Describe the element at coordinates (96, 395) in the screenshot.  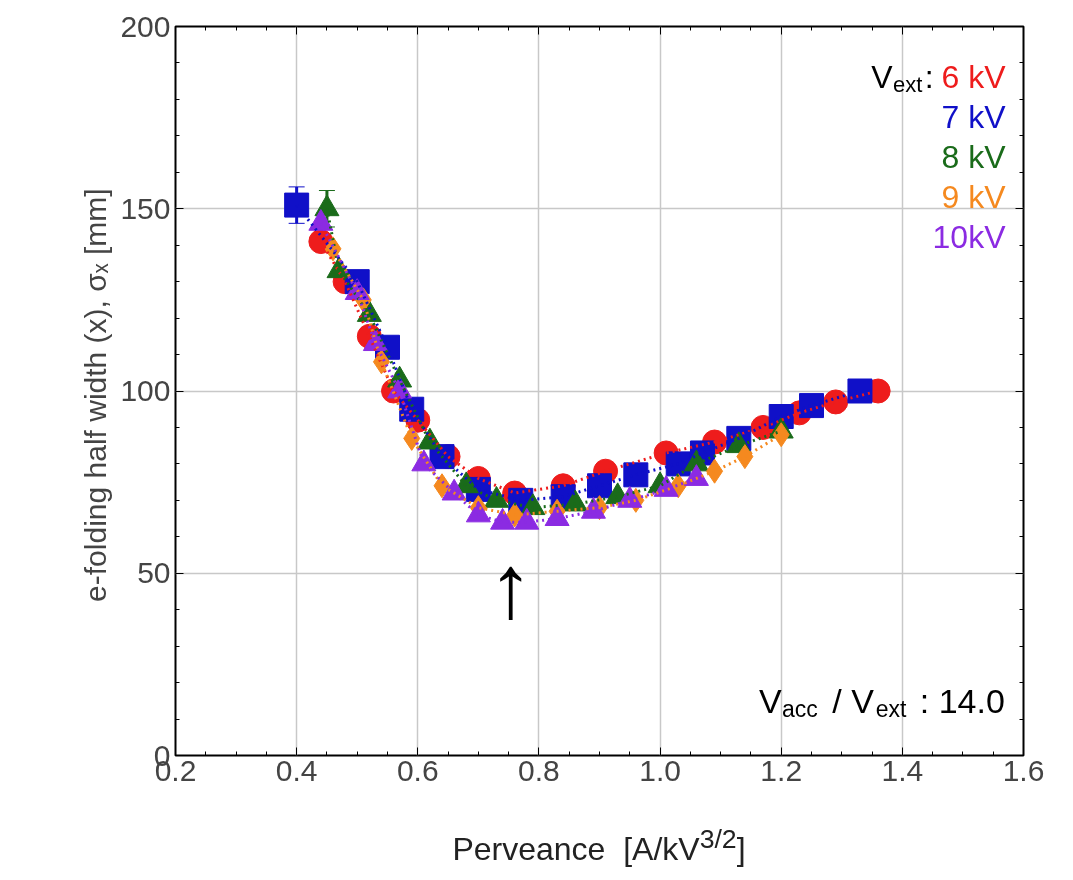
I see `y-axis-title: e-folding half width (x), σₓ [mm]` at that location.